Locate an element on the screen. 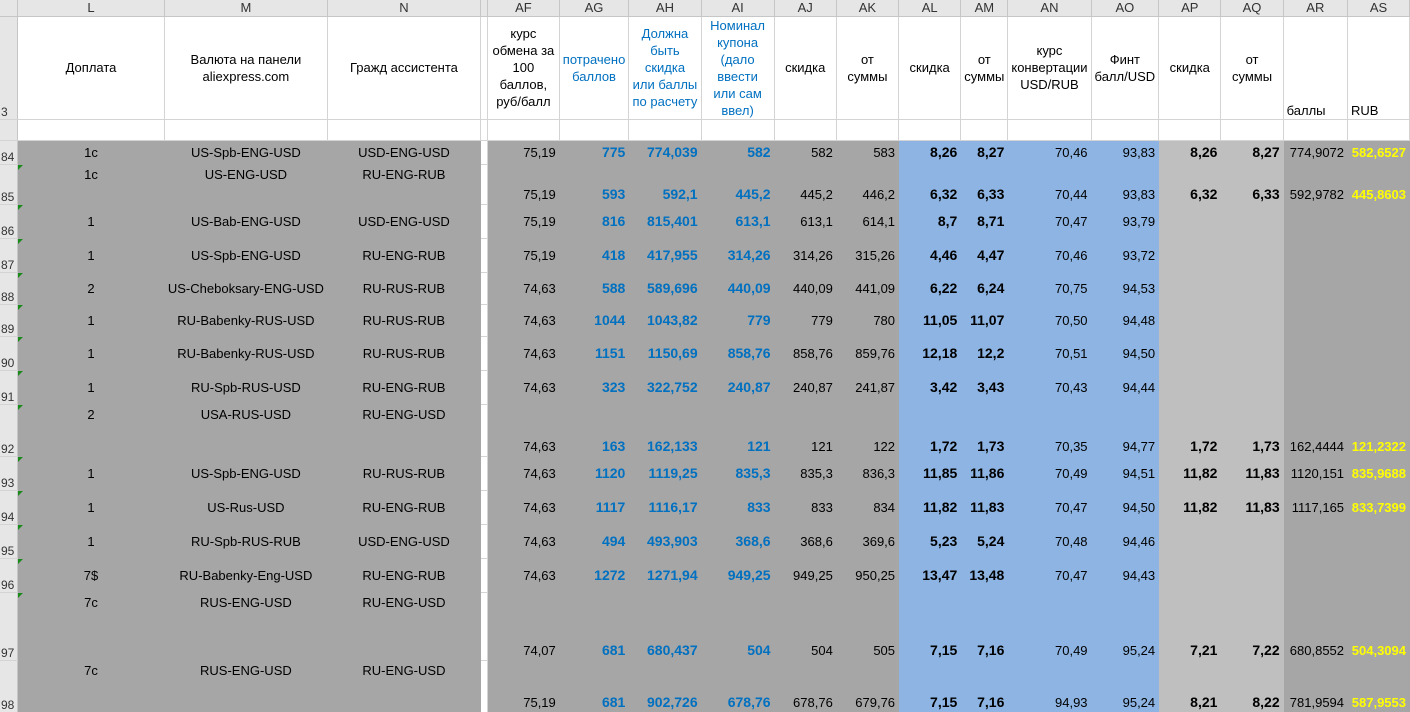 The width and height of the screenshot is (1410, 712). cell-ar: 592,9782 is located at coordinates (1316, 184).